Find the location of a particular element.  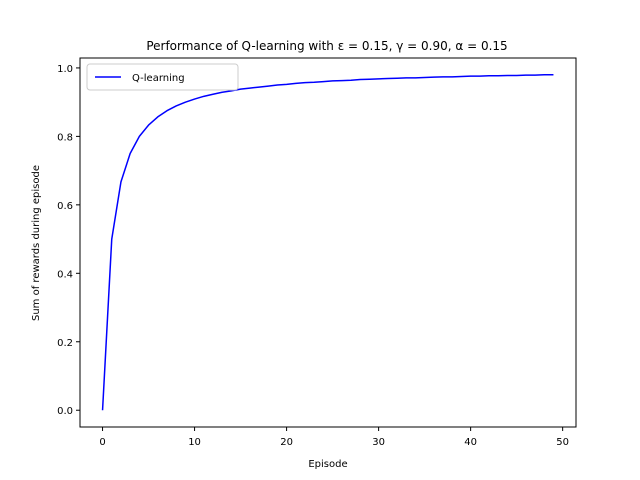

y-tick-label: 0.8 is located at coordinates (65, 137).